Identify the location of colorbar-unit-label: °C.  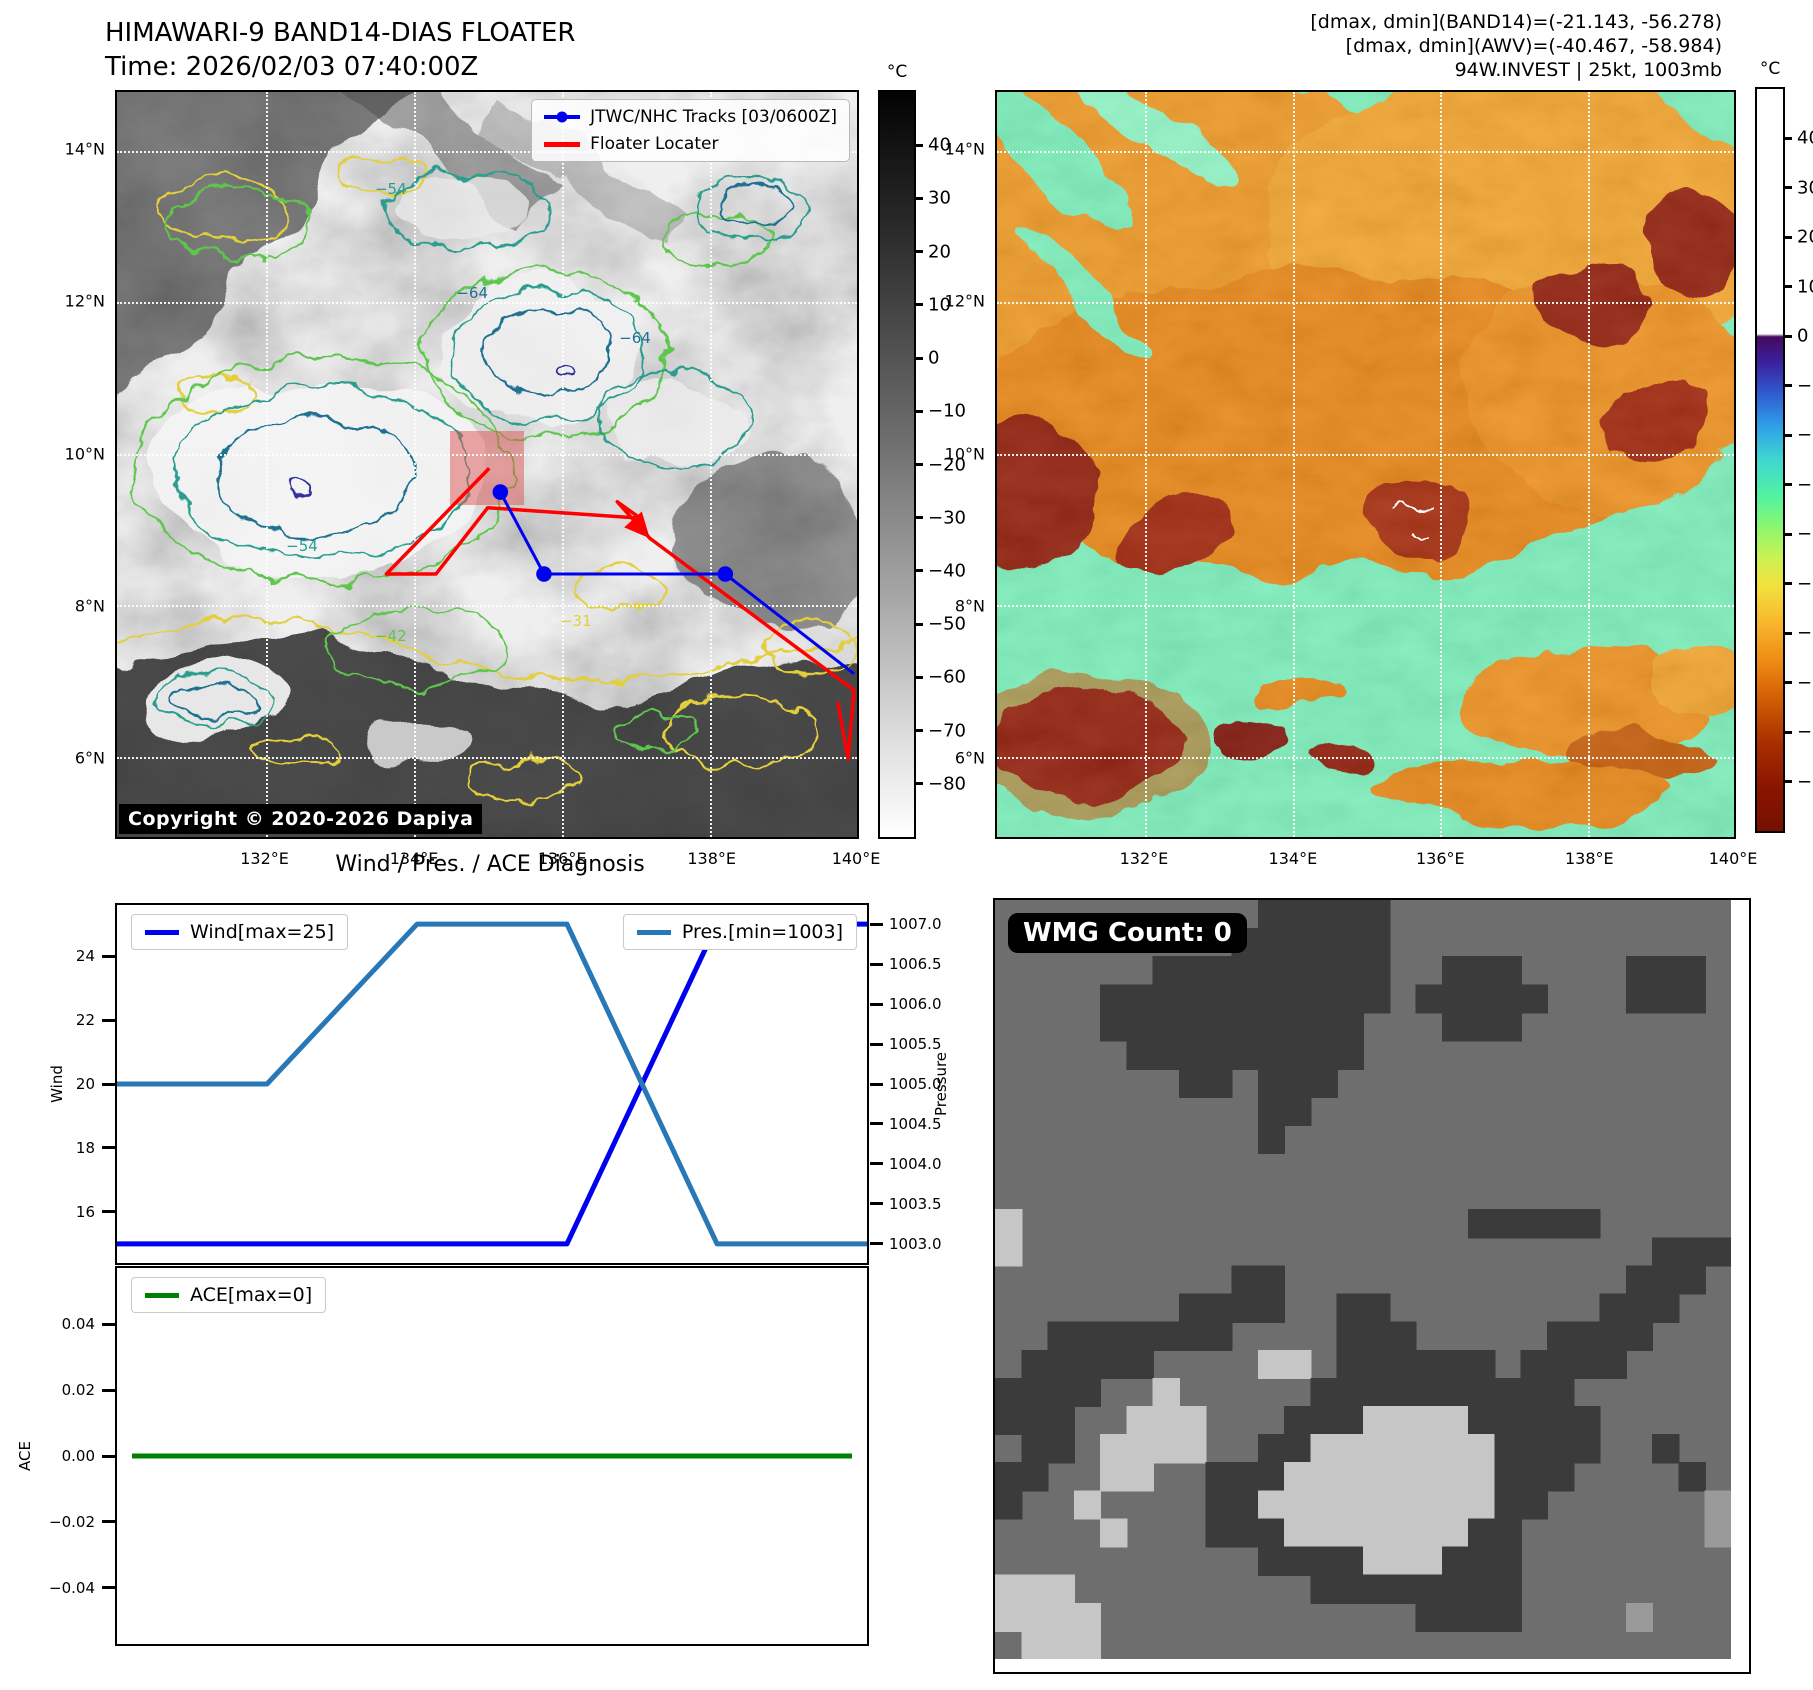
(1770, 69).